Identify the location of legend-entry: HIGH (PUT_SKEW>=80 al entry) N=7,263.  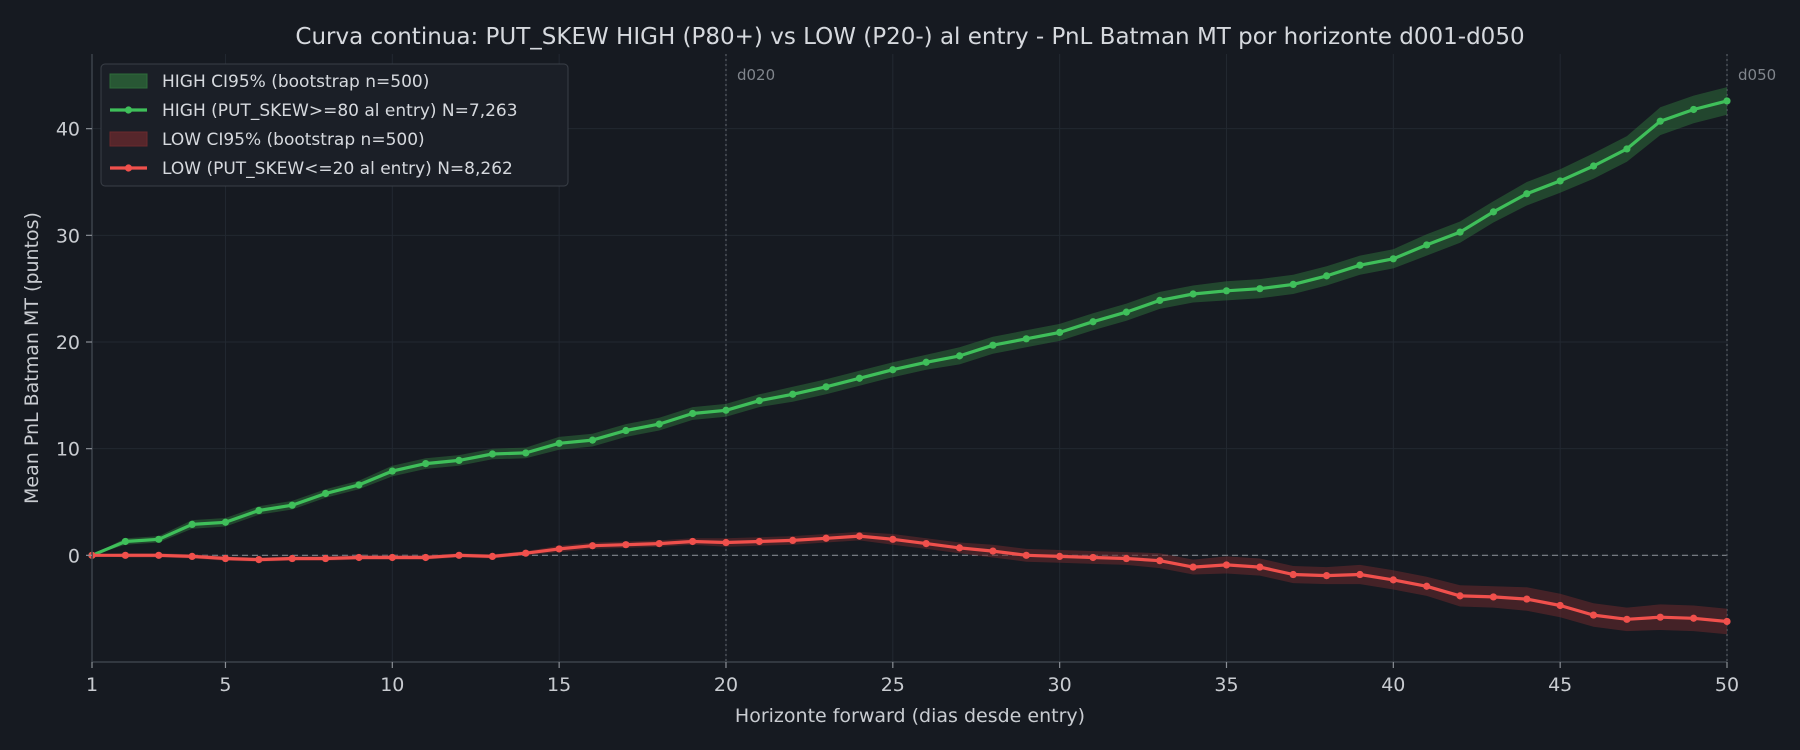
(340, 111).